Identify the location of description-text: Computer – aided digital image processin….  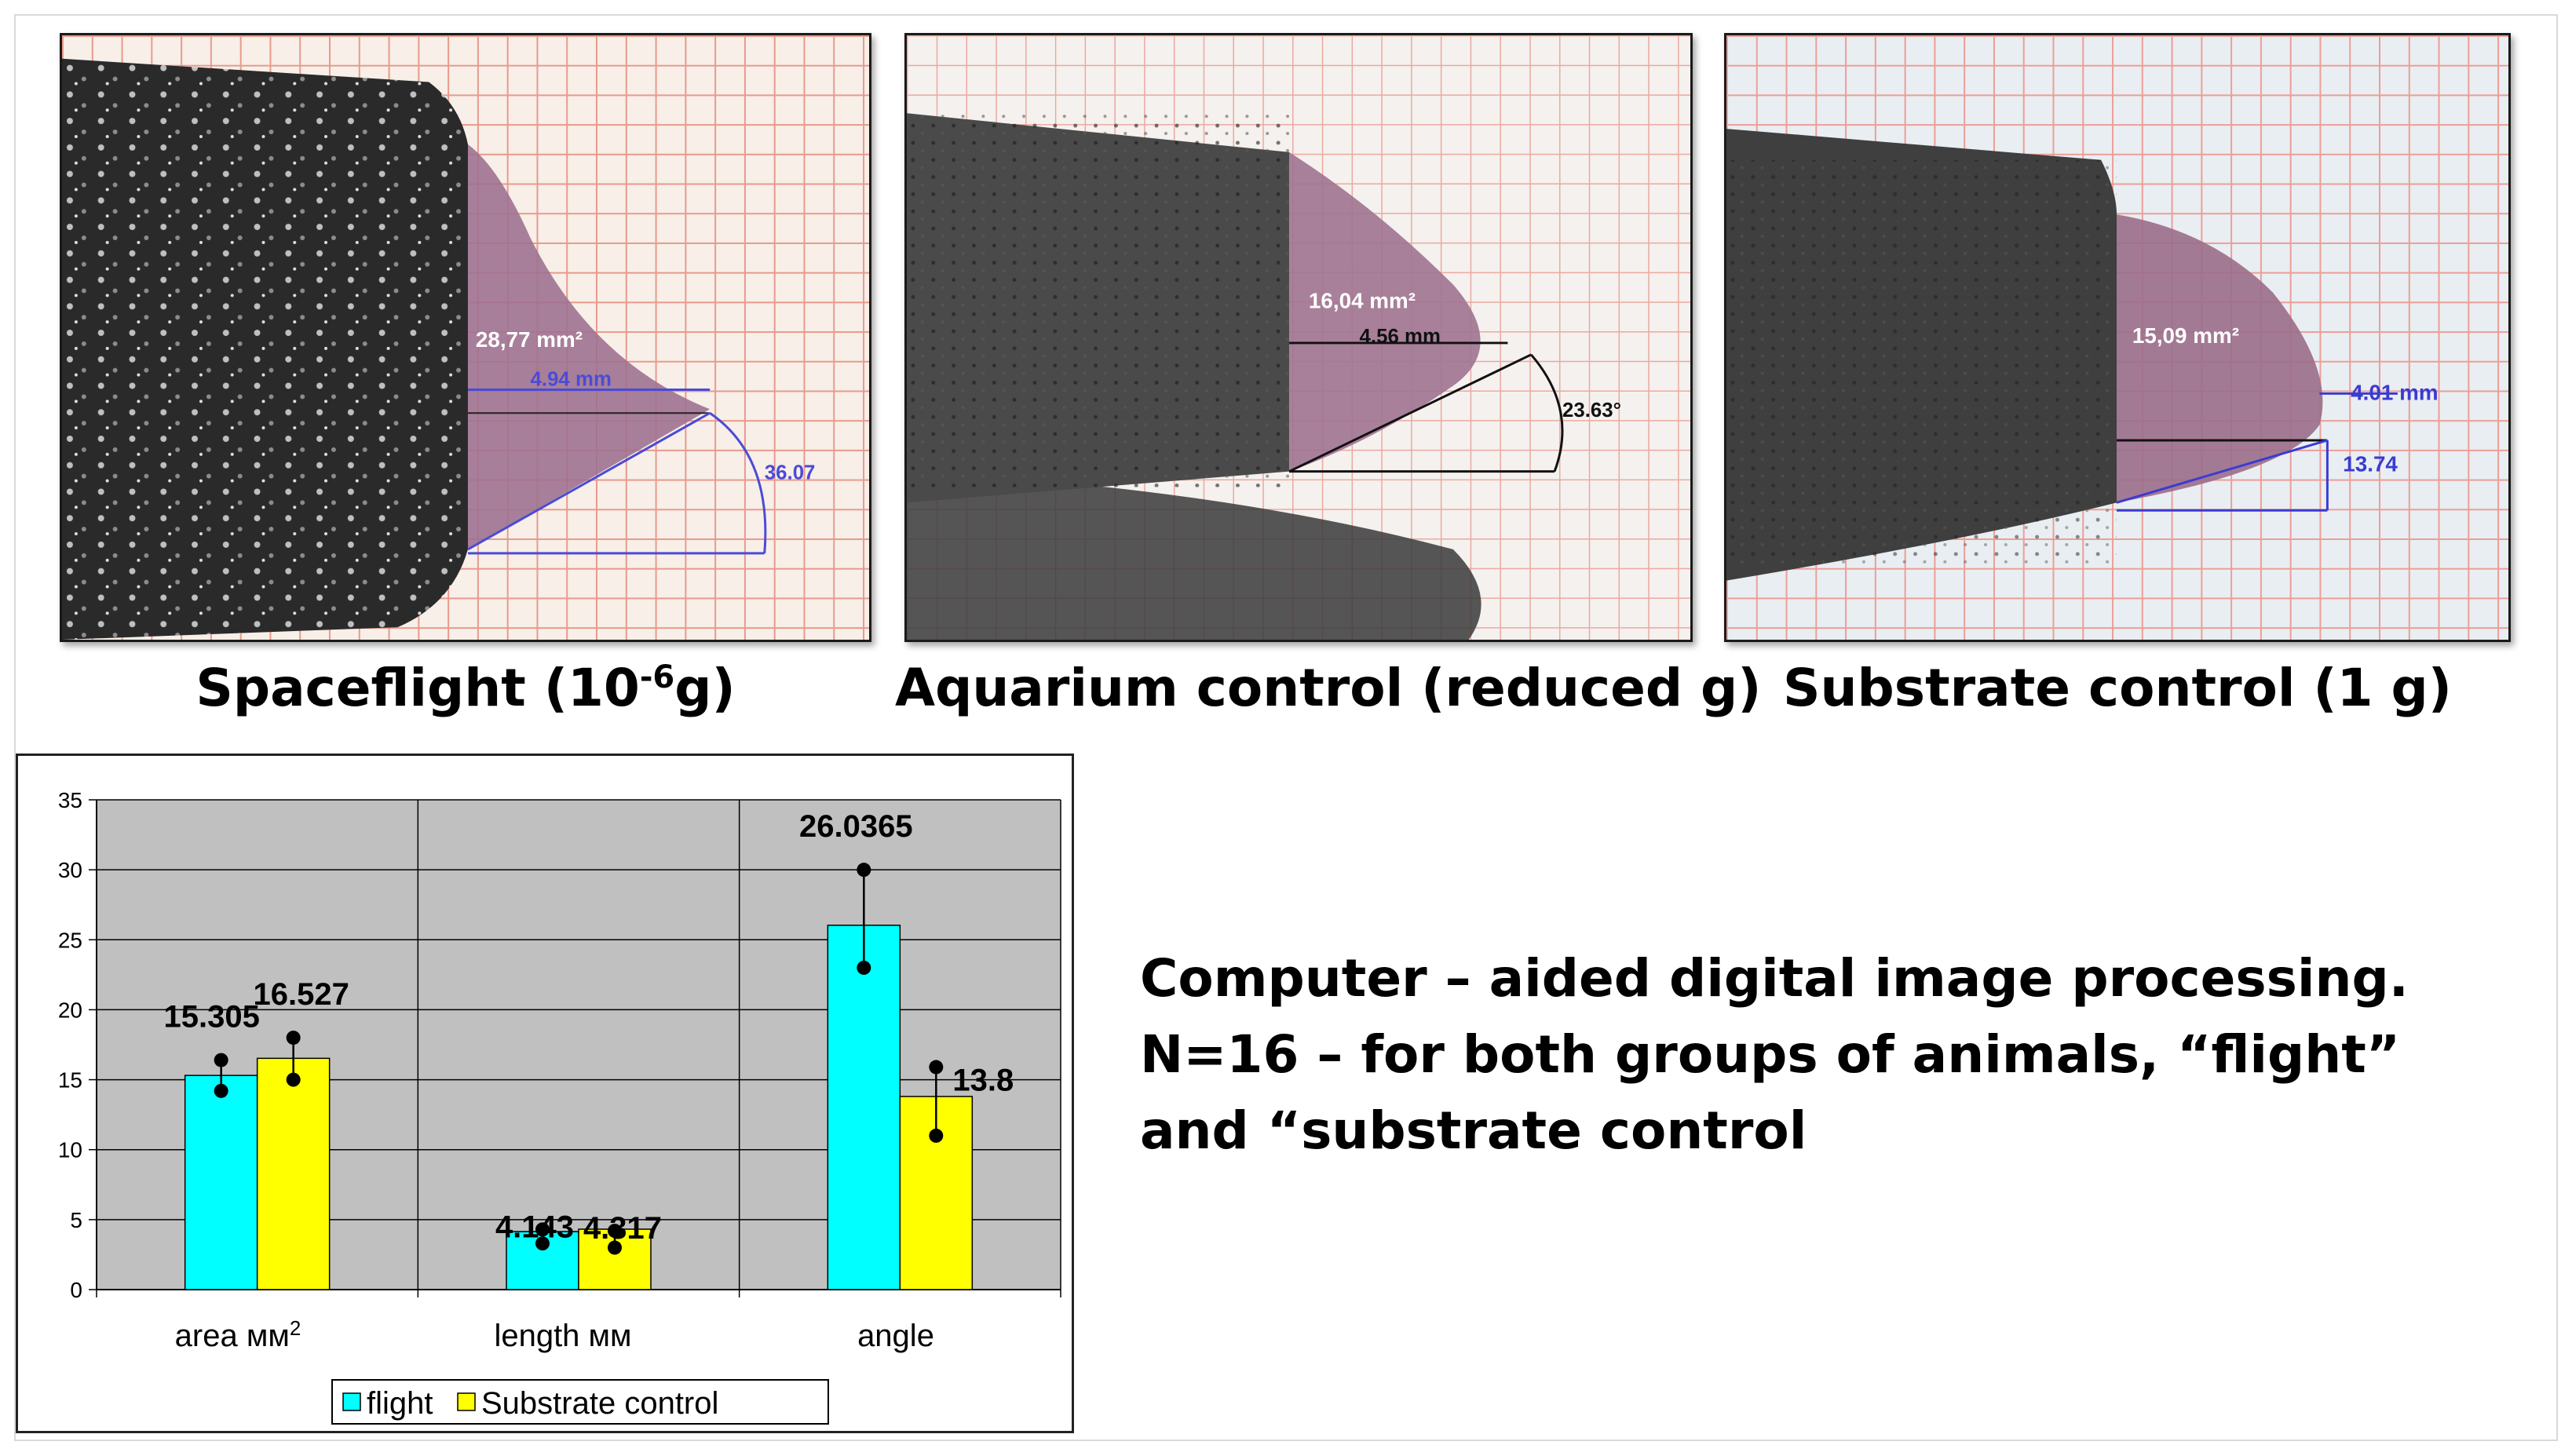
(1774, 1054).